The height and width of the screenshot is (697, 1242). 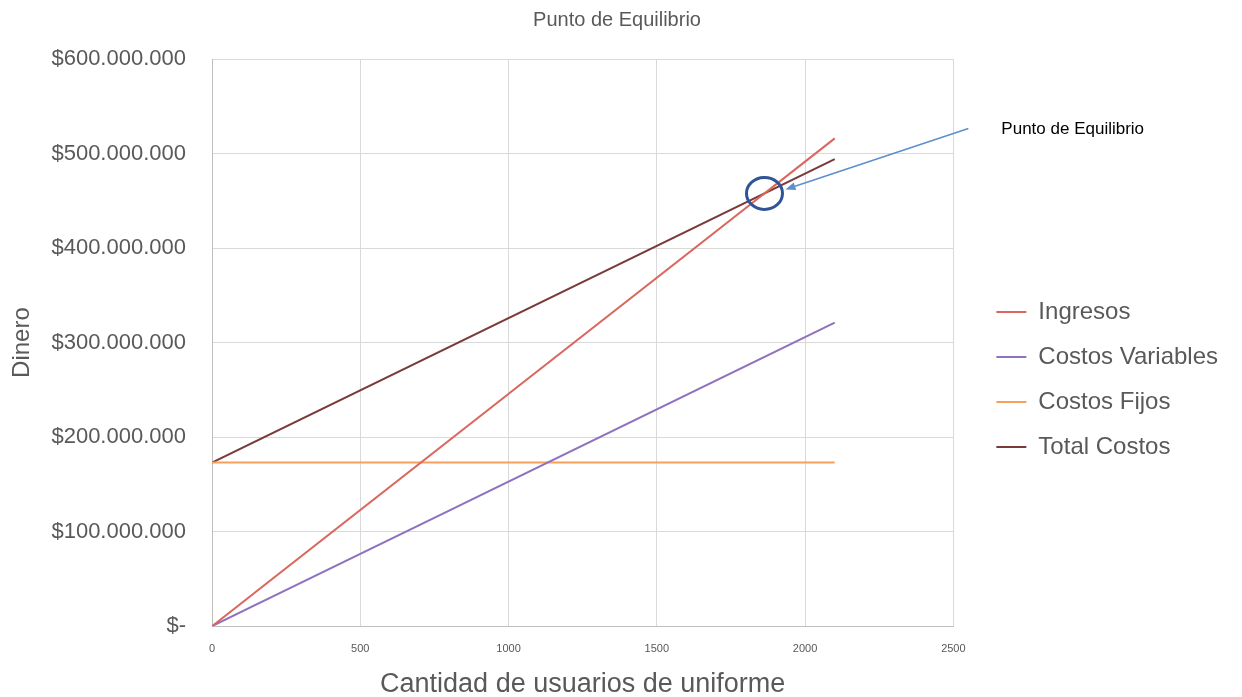 What do you see at coordinates (1084, 310) in the screenshot?
I see `legend-label: Ingresos` at bounding box center [1084, 310].